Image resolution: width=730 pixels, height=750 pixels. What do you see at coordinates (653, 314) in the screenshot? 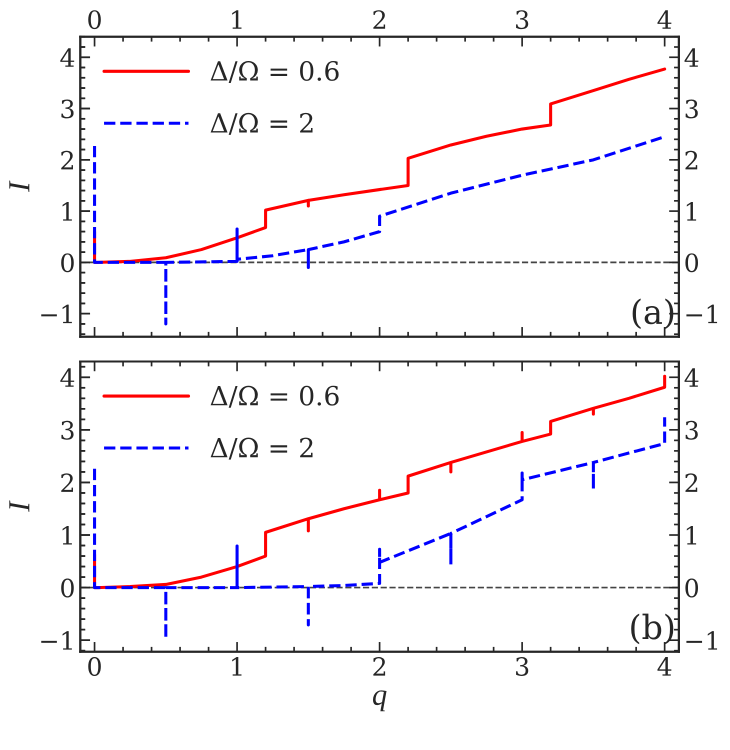
I see `annotation: (a)` at bounding box center [653, 314].